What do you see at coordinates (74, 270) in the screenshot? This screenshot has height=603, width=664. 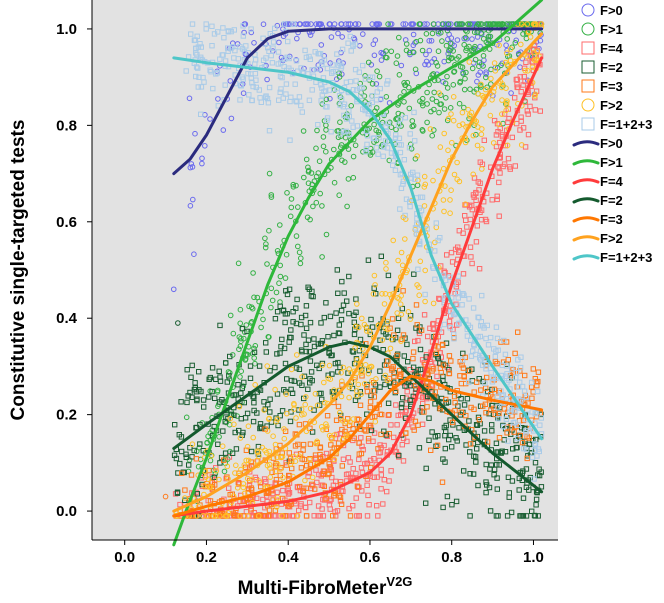 I see `y-axis: 0.0 0.2 0.4 0.6 0.8 1.0` at bounding box center [74, 270].